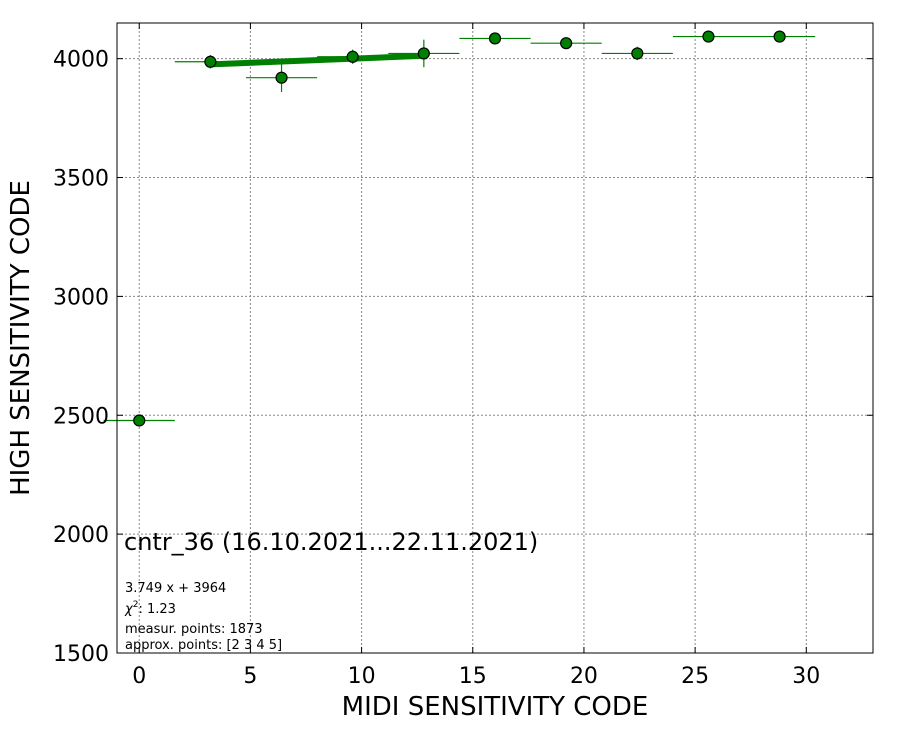 Image resolution: width=900 pixels, height=750 pixels. What do you see at coordinates (695, 676) in the screenshot?
I see `x-tick-label: 25` at bounding box center [695, 676].